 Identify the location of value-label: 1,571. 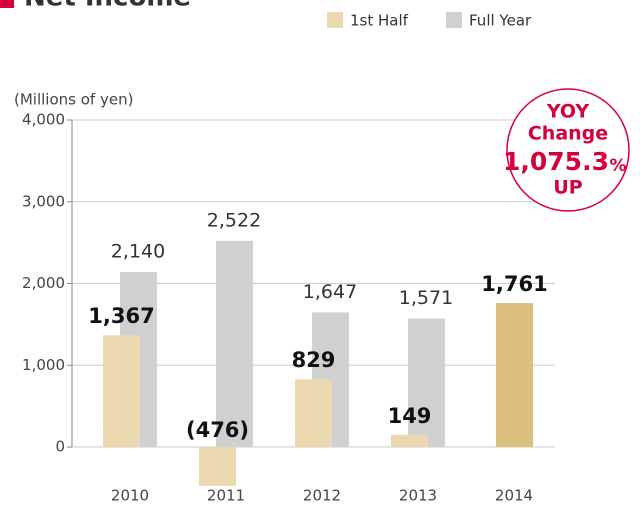
(426, 298).